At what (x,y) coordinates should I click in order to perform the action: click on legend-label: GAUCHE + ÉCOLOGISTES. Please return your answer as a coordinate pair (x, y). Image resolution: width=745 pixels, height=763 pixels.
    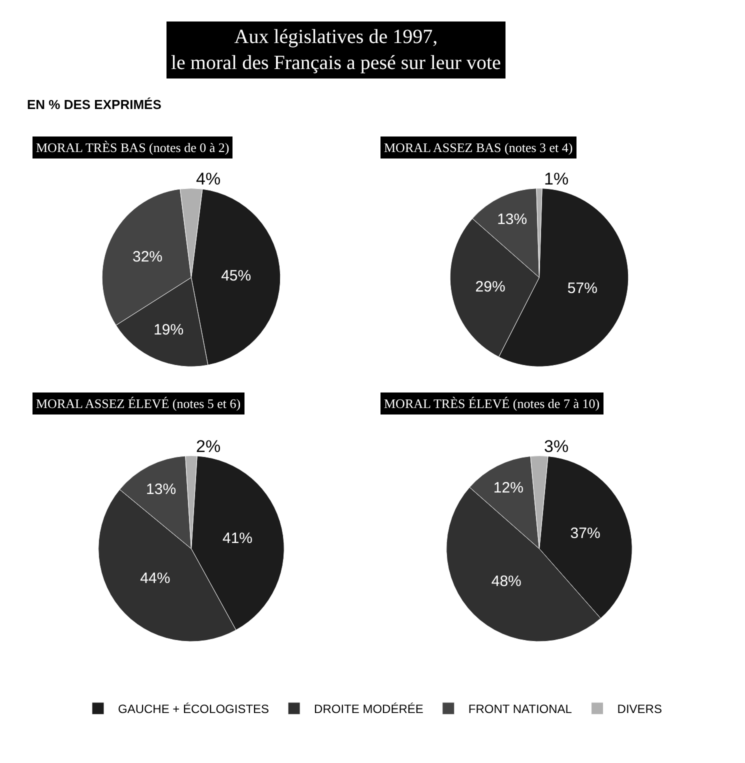
    Looking at the image, I should click on (194, 709).